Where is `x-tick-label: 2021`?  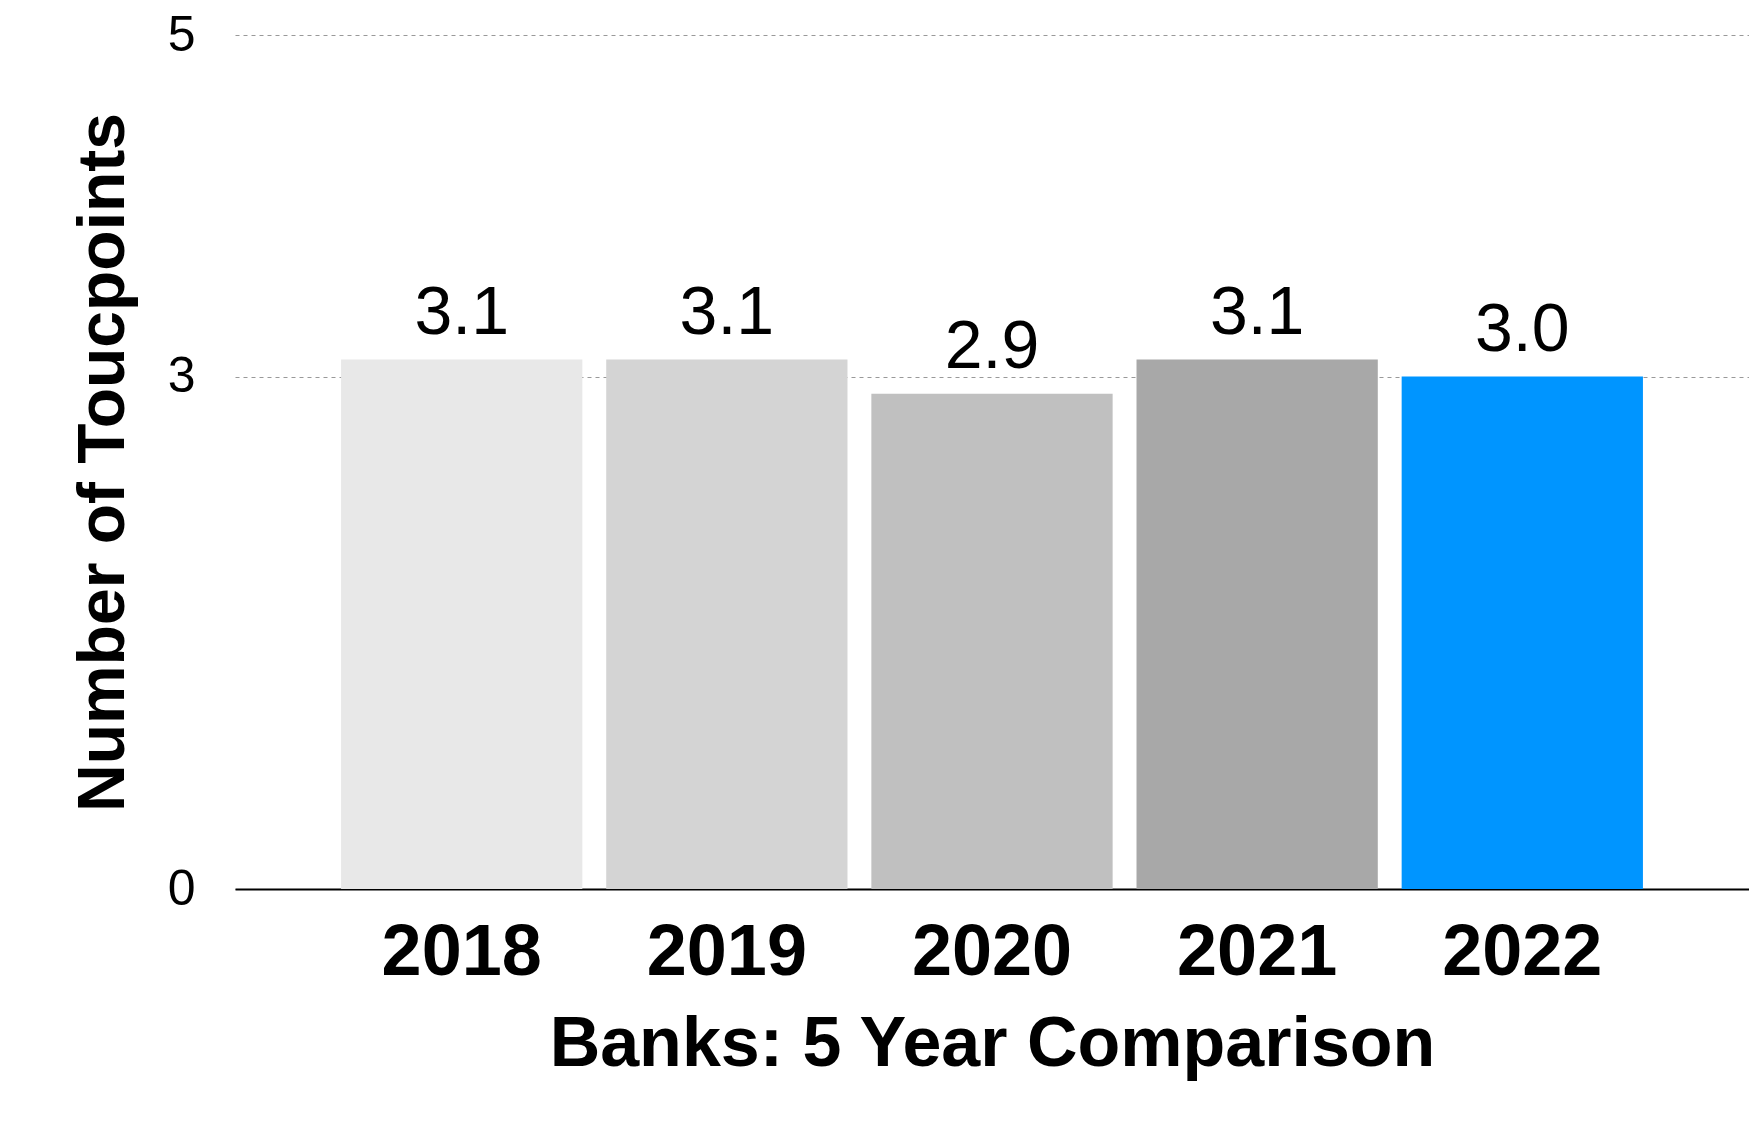 x-tick-label: 2021 is located at coordinates (1257, 949).